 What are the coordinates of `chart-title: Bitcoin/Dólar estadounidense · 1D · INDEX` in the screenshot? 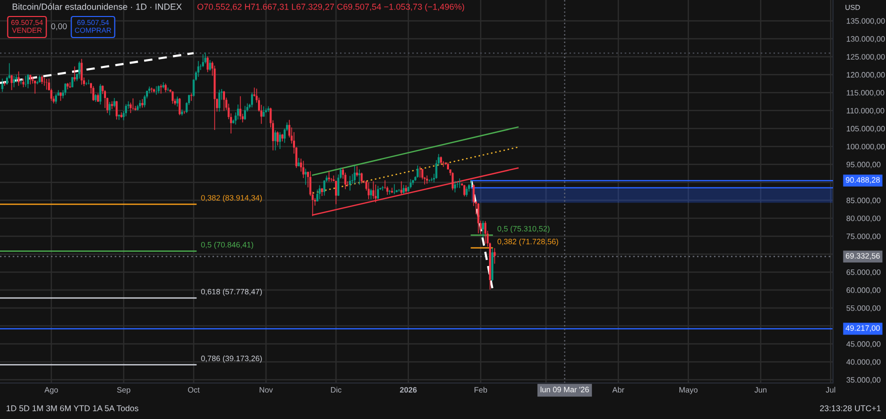 It's located at (97, 6).